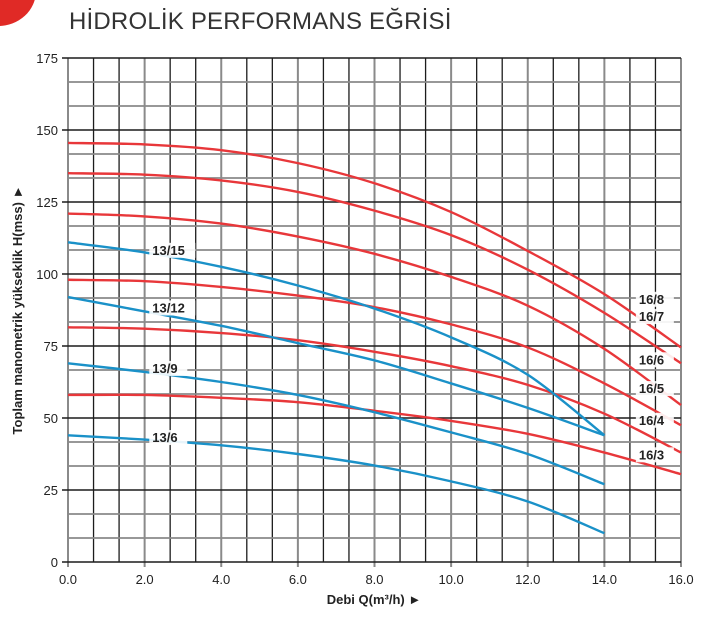  I want to click on y-tick-label: 150, so click(47, 130).